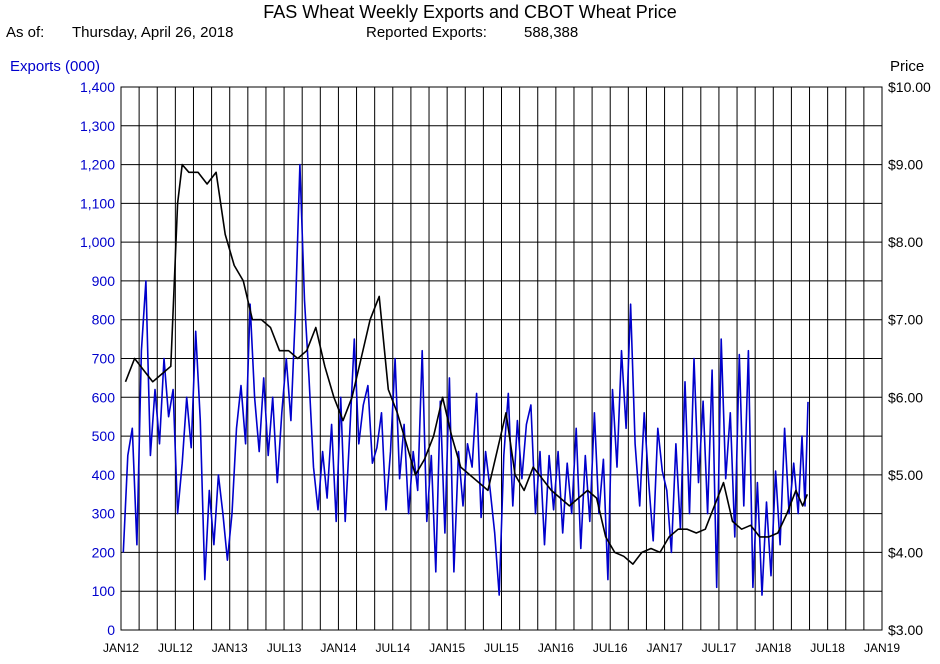 Image resolution: width=940 pixels, height=664 pixels. I want to click on as-of-date: Thursday, April 26, 2018, so click(153, 32).